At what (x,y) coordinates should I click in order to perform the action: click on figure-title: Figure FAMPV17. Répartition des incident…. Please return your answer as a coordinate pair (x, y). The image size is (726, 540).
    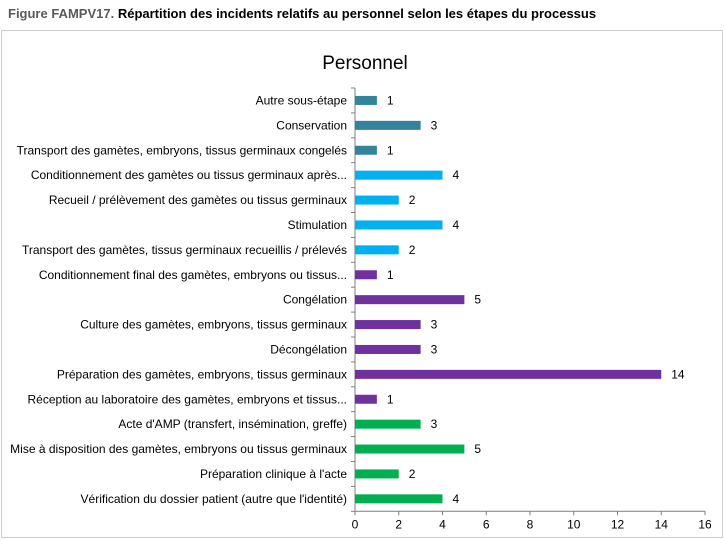
    Looking at the image, I should click on (302, 13).